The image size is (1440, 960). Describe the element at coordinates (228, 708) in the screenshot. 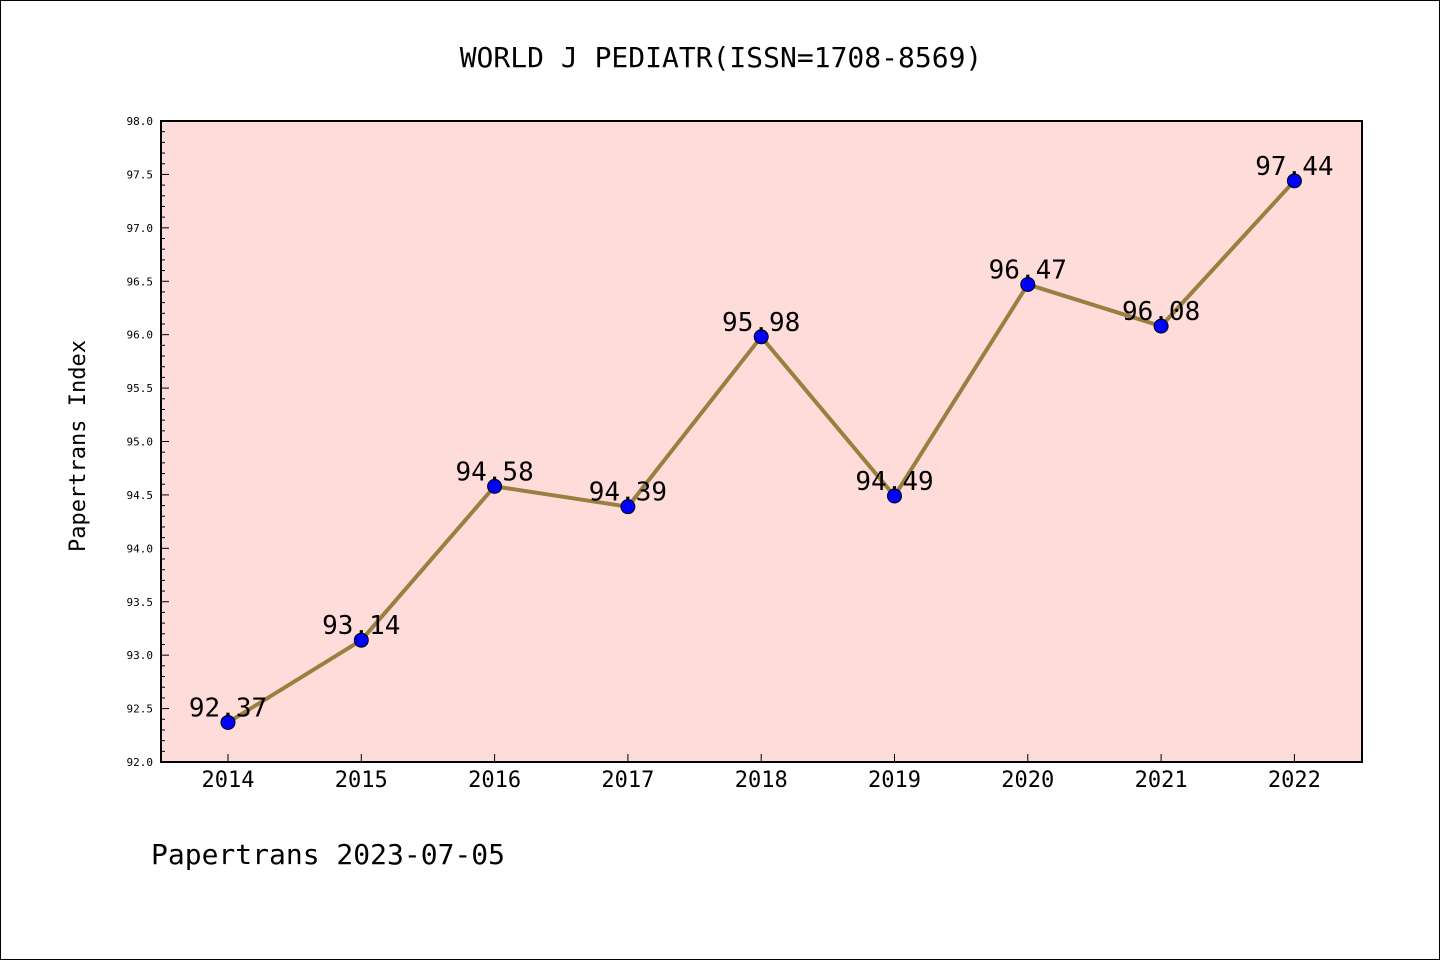

I see `data-label: 92.37` at that location.